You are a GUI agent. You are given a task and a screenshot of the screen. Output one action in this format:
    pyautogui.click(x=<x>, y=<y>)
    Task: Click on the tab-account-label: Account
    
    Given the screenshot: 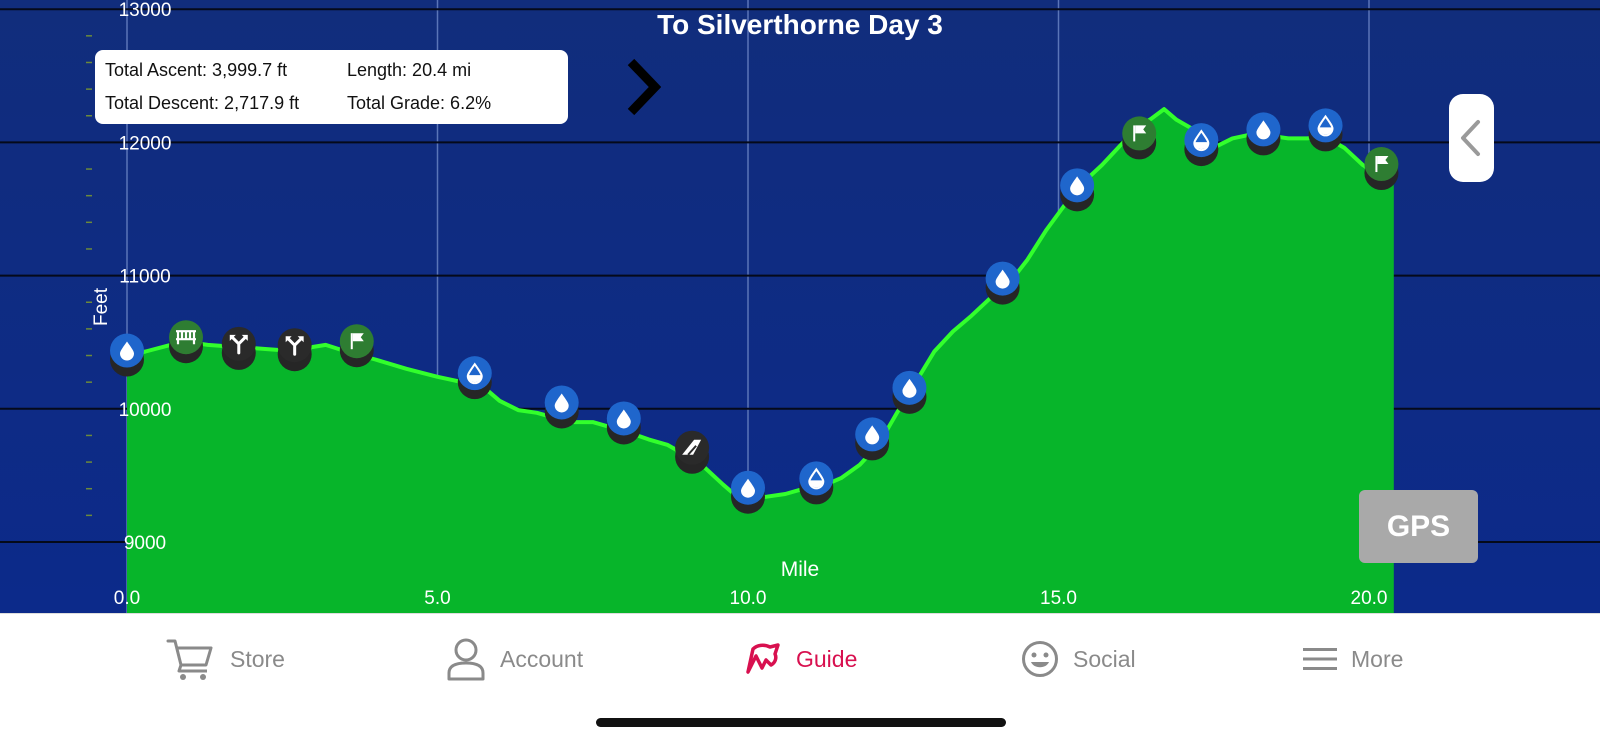 What is the action you would take?
    pyautogui.click(x=542, y=658)
    